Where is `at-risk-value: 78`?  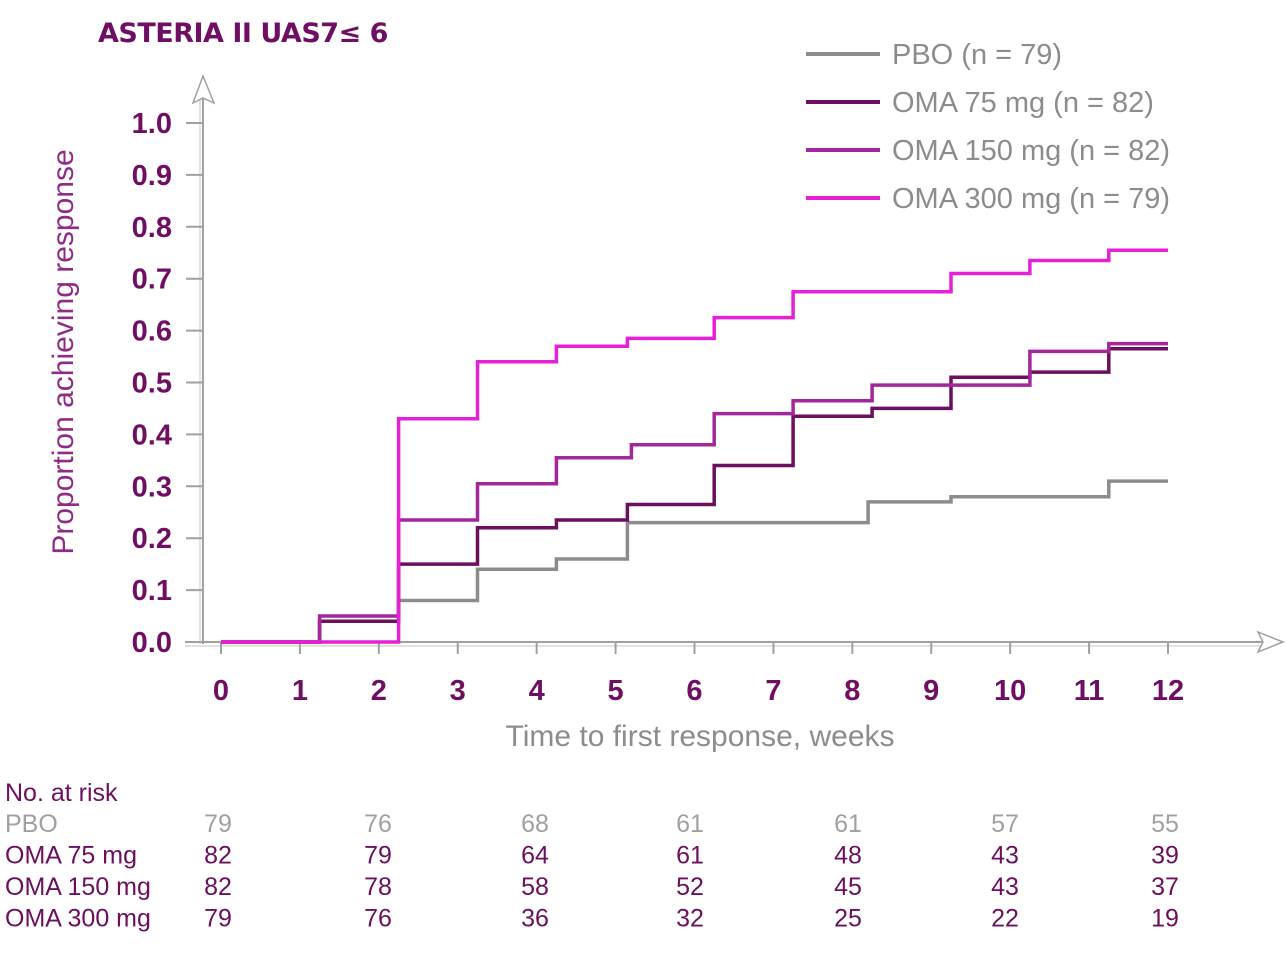
at-risk-value: 78 is located at coordinates (378, 887).